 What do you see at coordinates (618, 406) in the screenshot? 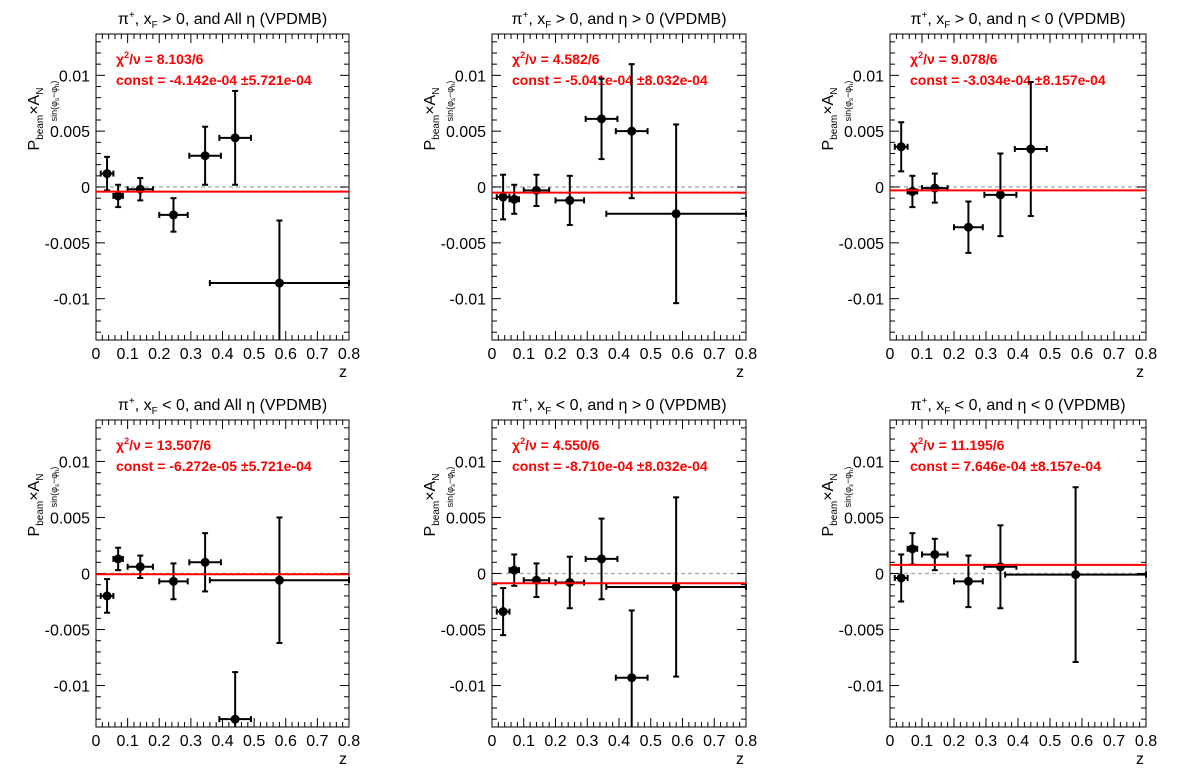
I see `panel-title: π+, xF < 0, and η > 0 (VPDMB)` at bounding box center [618, 406].